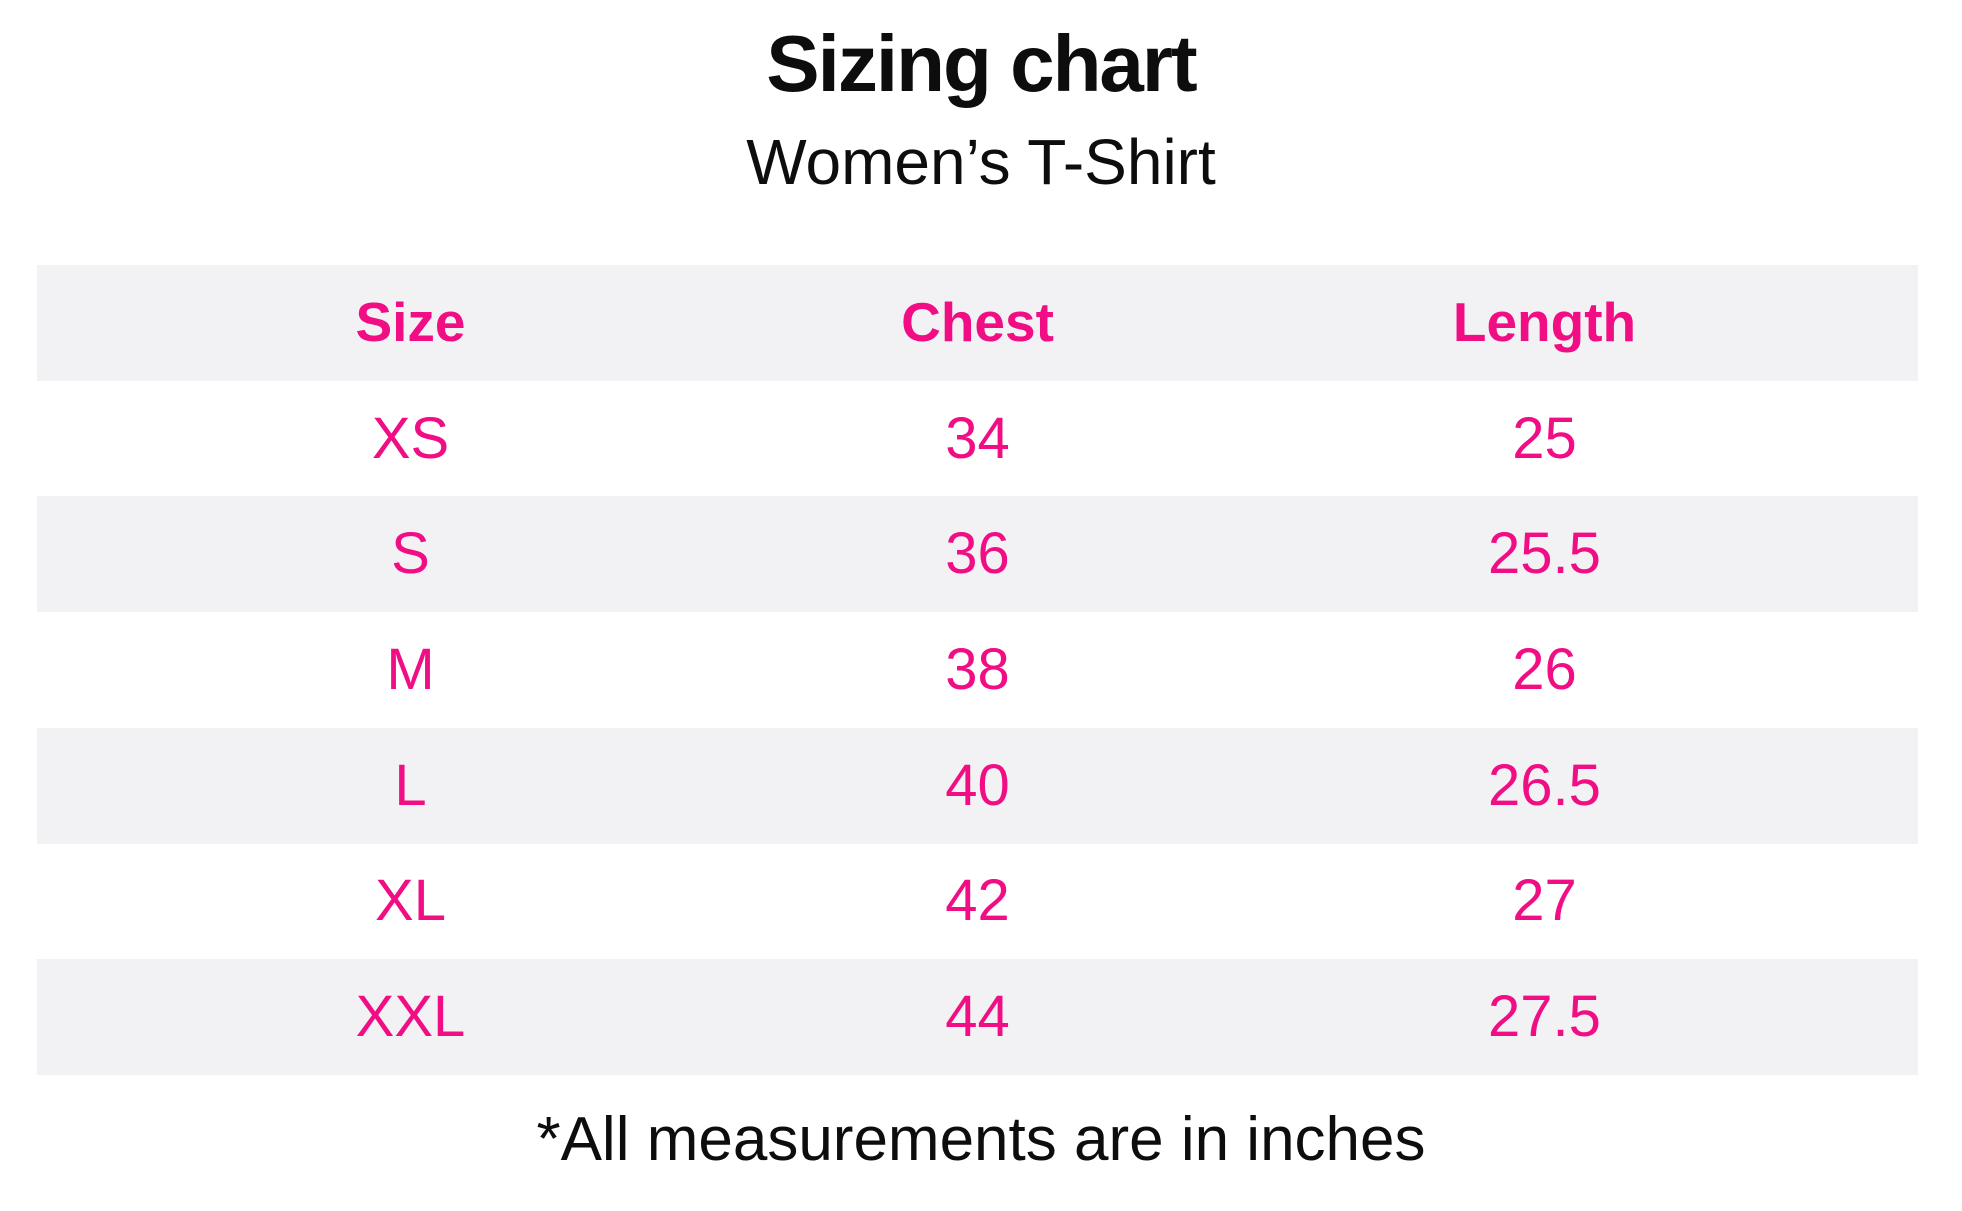  I want to click on table-header-row: Size Chest Length, so click(977, 323).